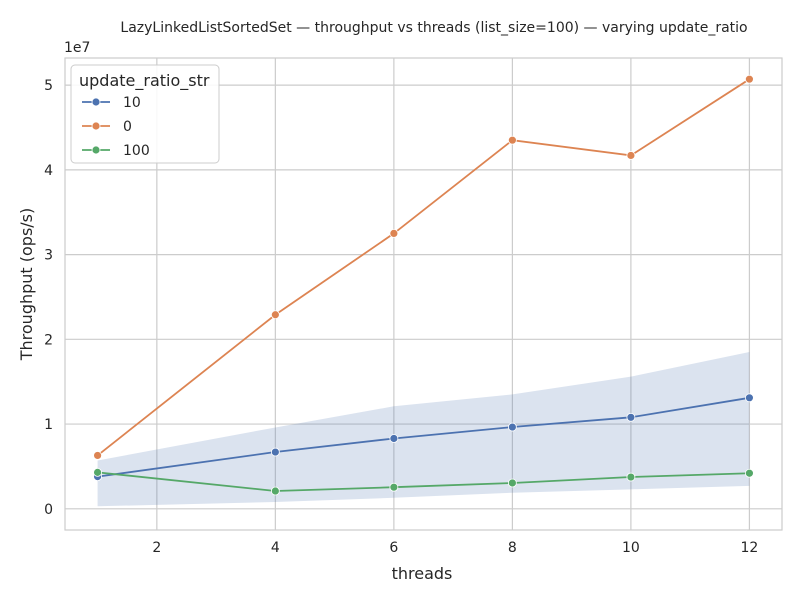 The height and width of the screenshot is (600, 800). What do you see at coordinates (48, 171) in the screenshot?
I see `y-tick-label: 4` at bounding box center [48, 171].